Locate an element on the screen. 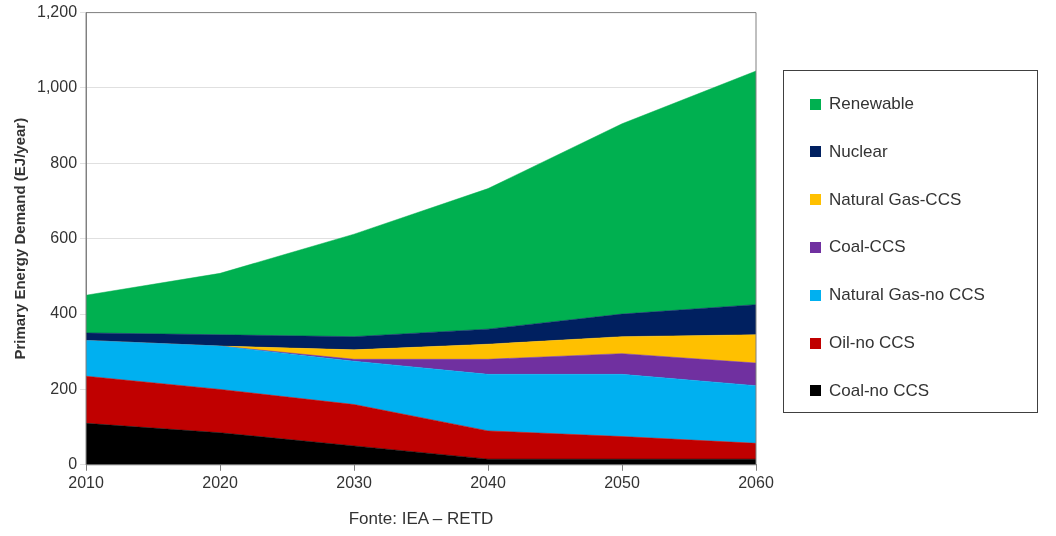 The width and height of the screenshot is (1056, 536). legend-label: Coal-CCS is located at coordinates (867, 247).